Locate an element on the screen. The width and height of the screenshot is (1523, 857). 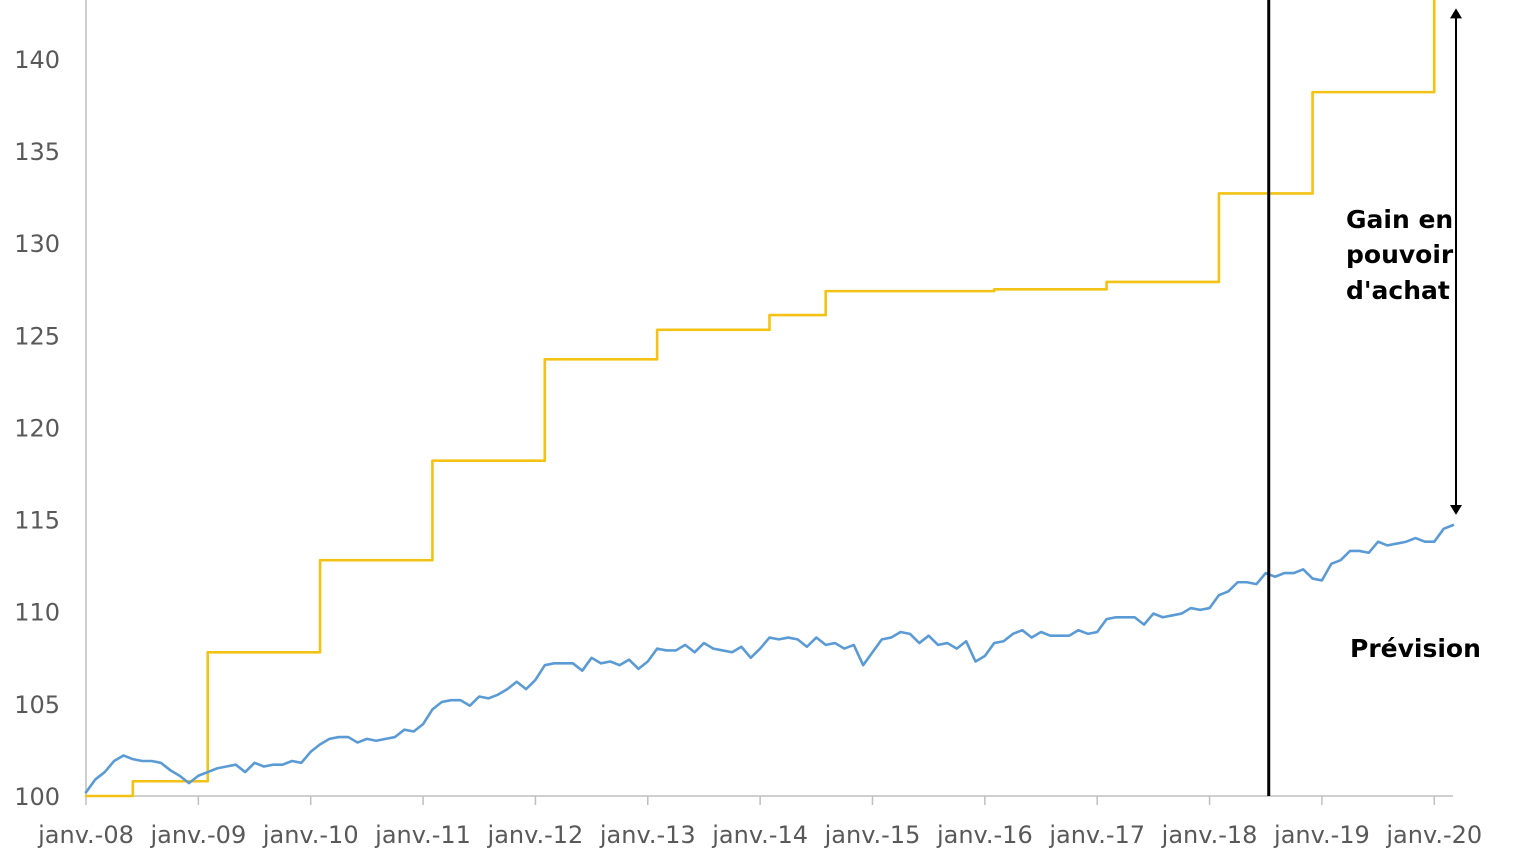
y-tick-label-125: 125 is located at coordinates (37, 336).